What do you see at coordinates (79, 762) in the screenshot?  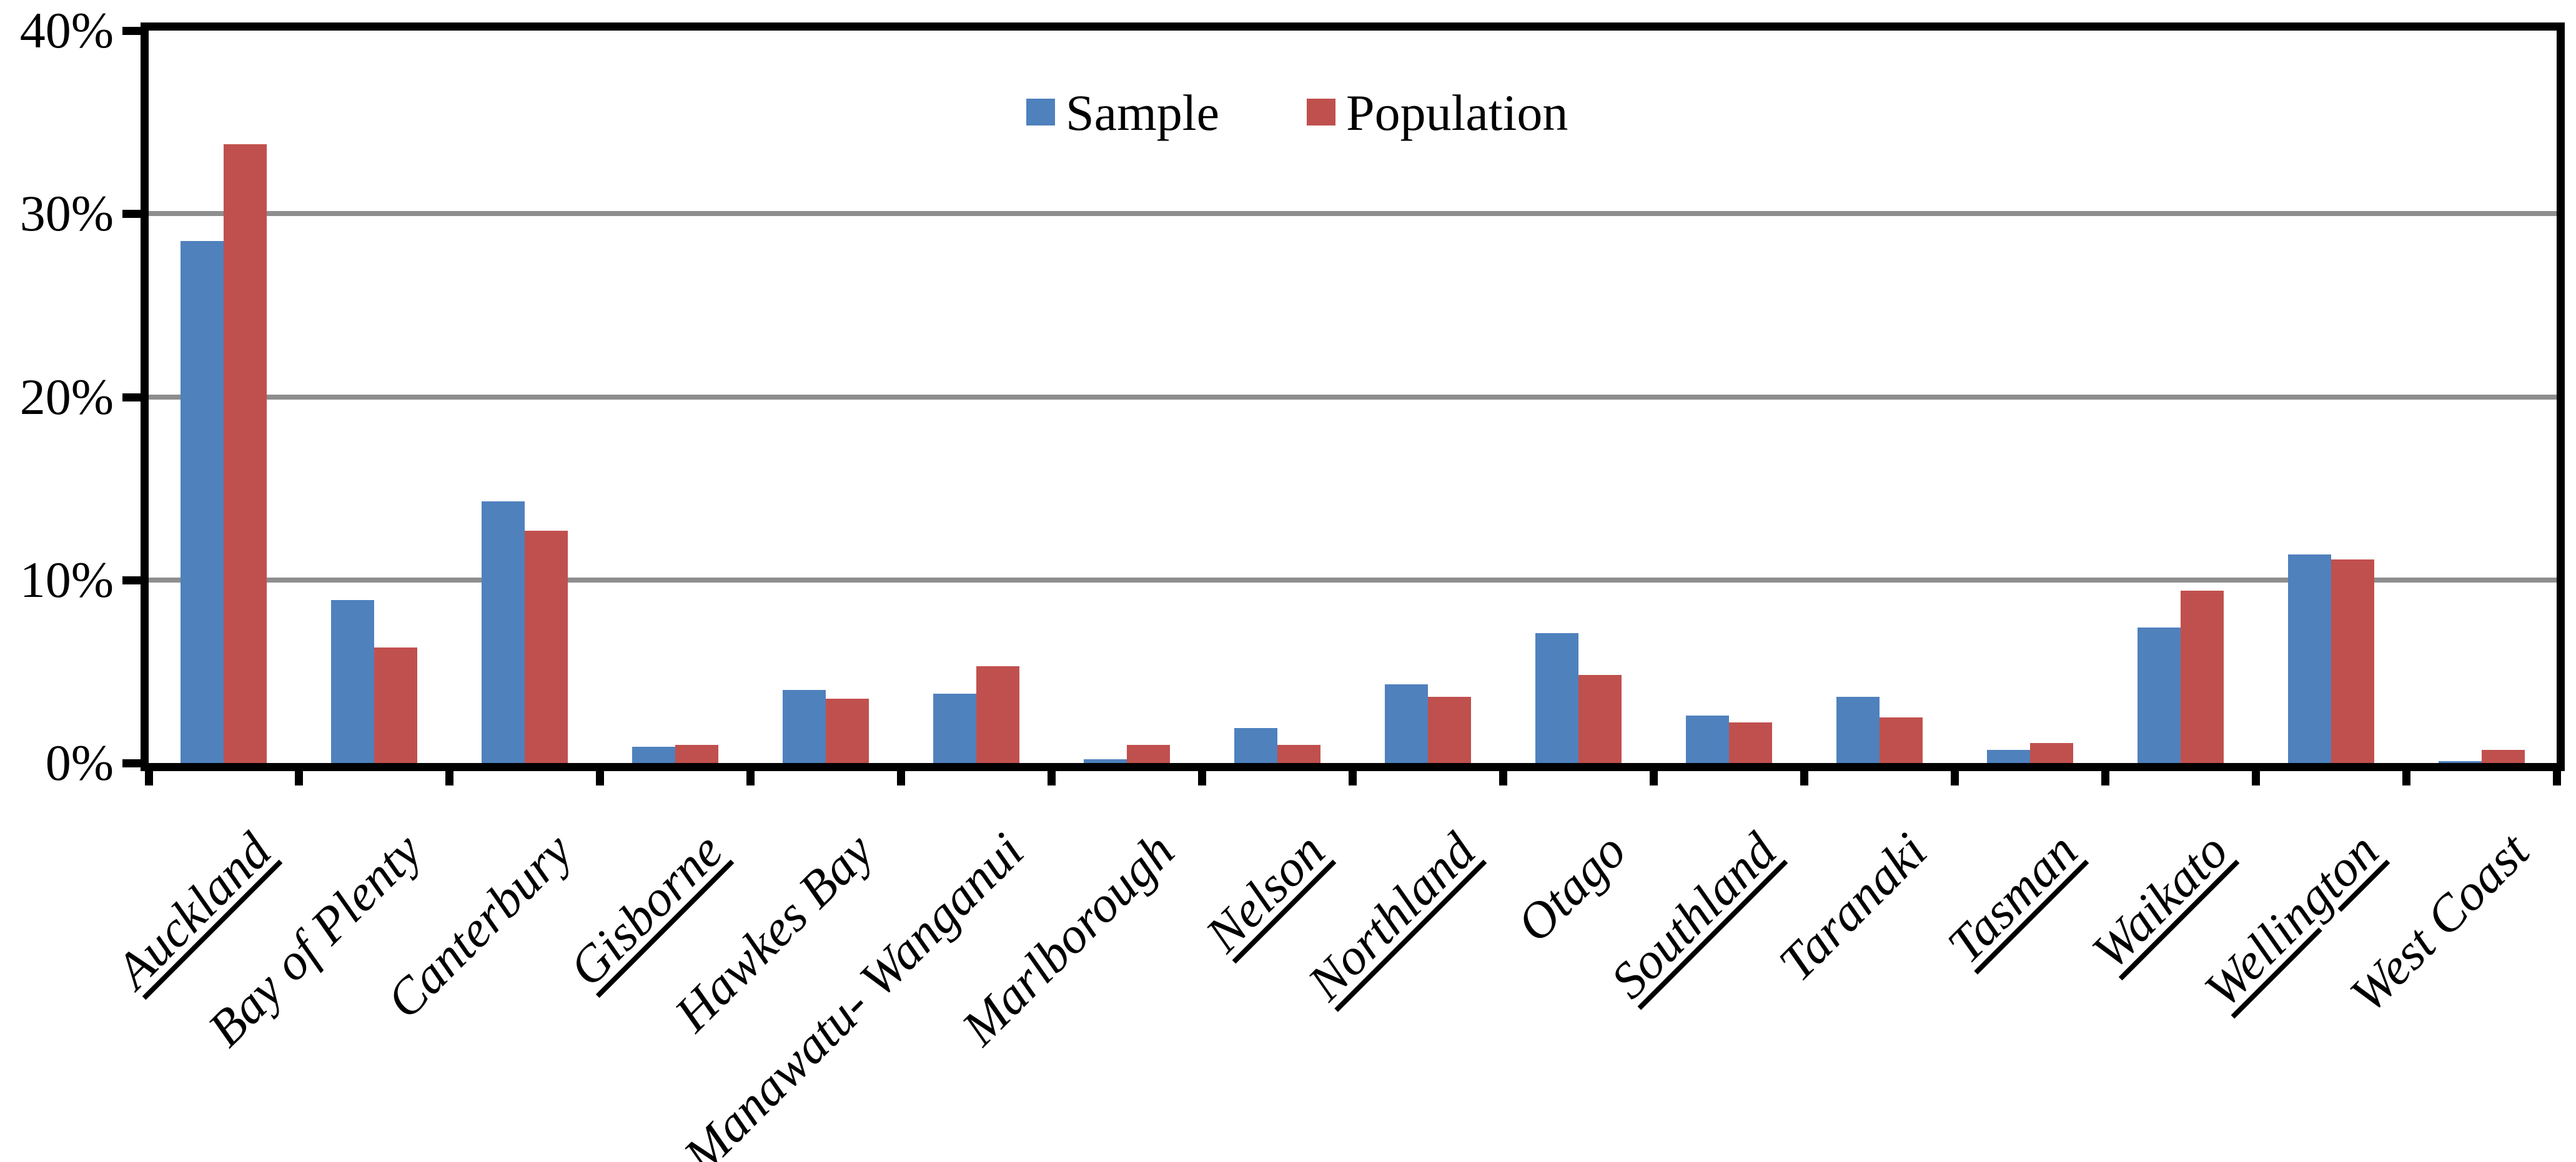 I see `y-axis-label-0: 0%` at bounding box center [79, 762].